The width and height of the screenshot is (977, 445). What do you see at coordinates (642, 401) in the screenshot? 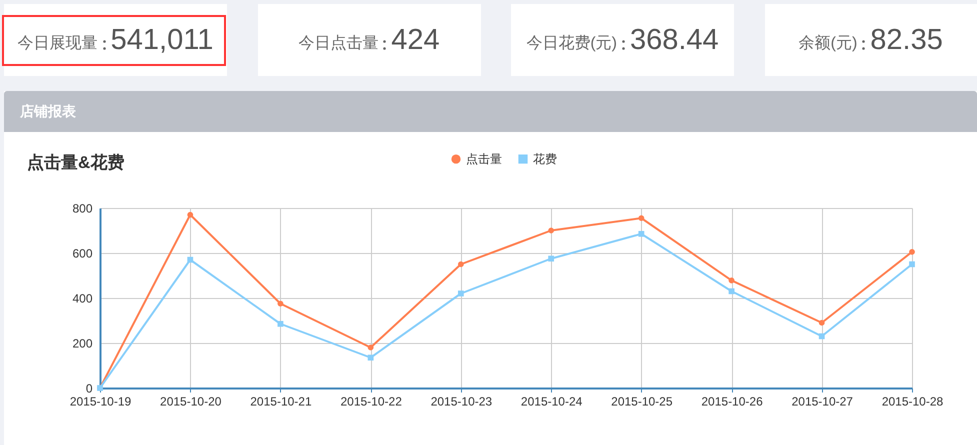
I see `x-tick-label: 2015-10-25` at bounding box center [642, 401].